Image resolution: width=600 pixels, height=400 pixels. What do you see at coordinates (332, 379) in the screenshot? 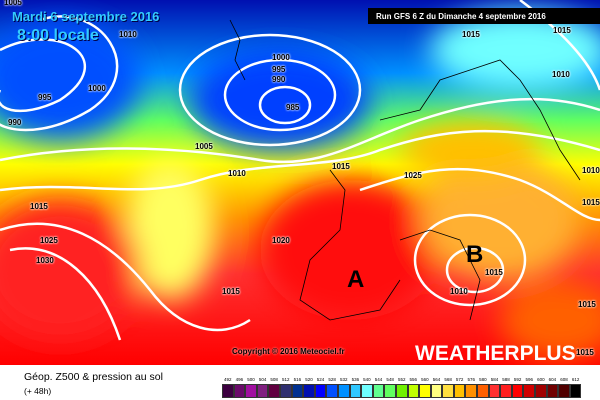
I see `scale-tick-label: 528` at bounding box center [332, 379].